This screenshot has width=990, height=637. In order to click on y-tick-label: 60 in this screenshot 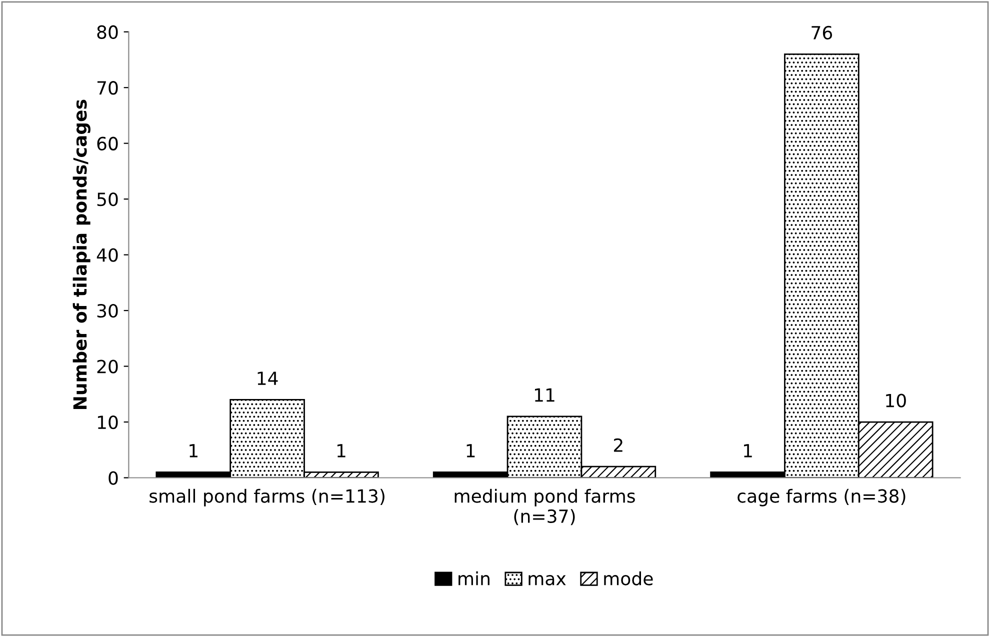, I will do `click(107, 143)`.